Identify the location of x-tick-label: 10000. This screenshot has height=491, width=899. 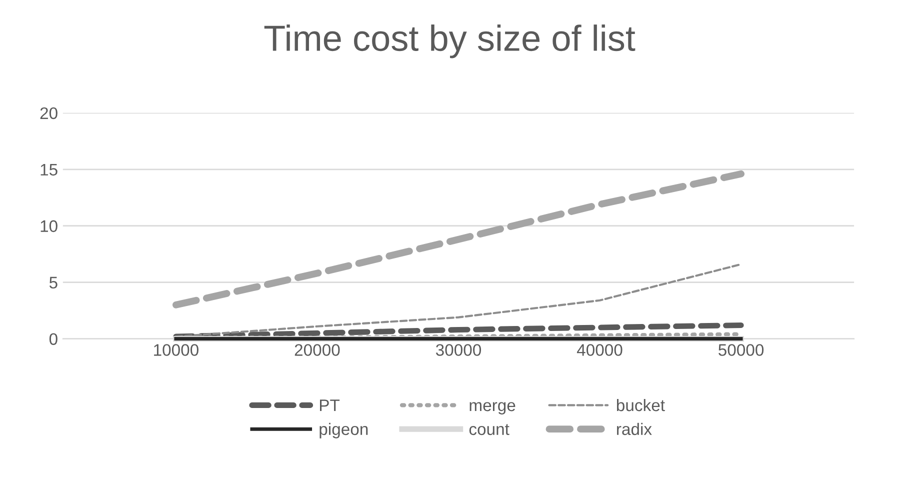
(176, 350).